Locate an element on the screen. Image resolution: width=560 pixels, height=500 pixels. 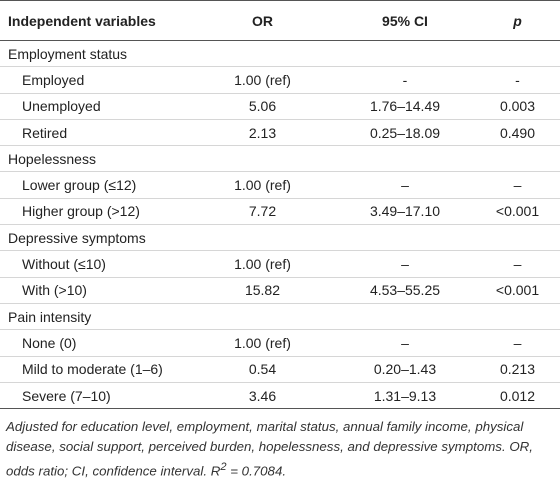
header-cell: p is located at coordinates (517, 20).